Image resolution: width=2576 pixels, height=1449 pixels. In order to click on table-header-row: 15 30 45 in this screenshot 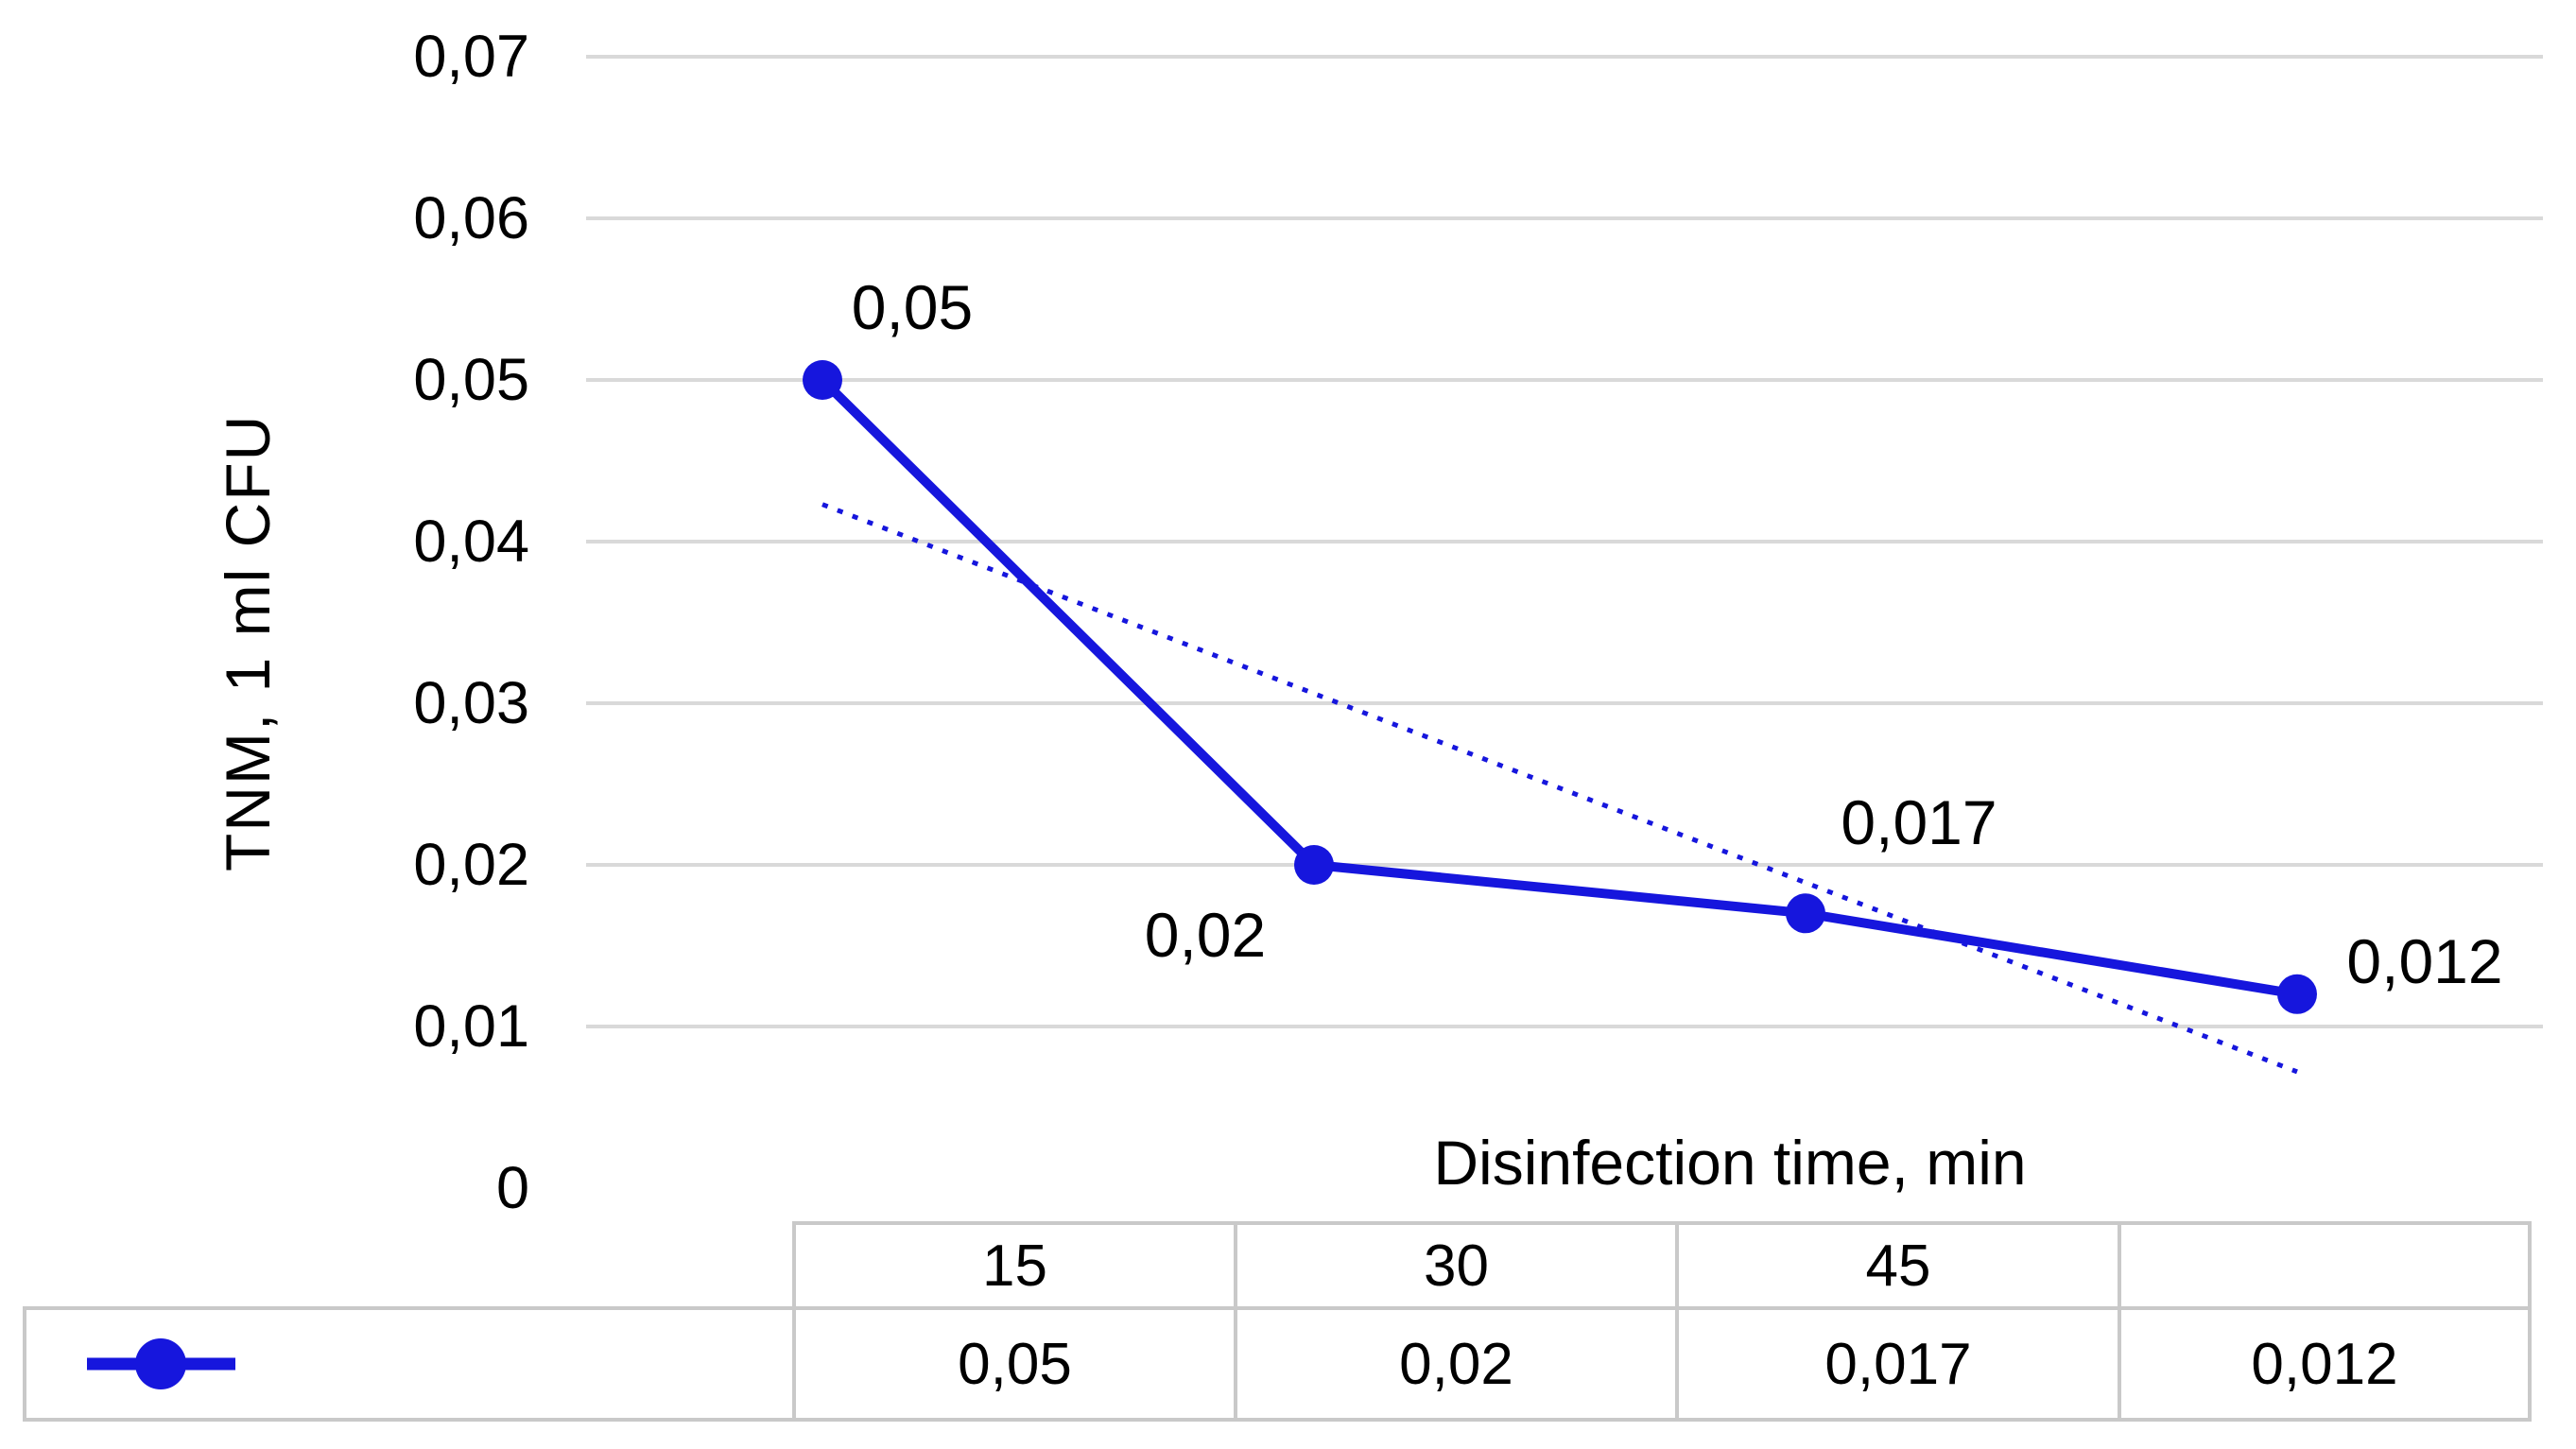, I will do `click(1278, 1265)`.